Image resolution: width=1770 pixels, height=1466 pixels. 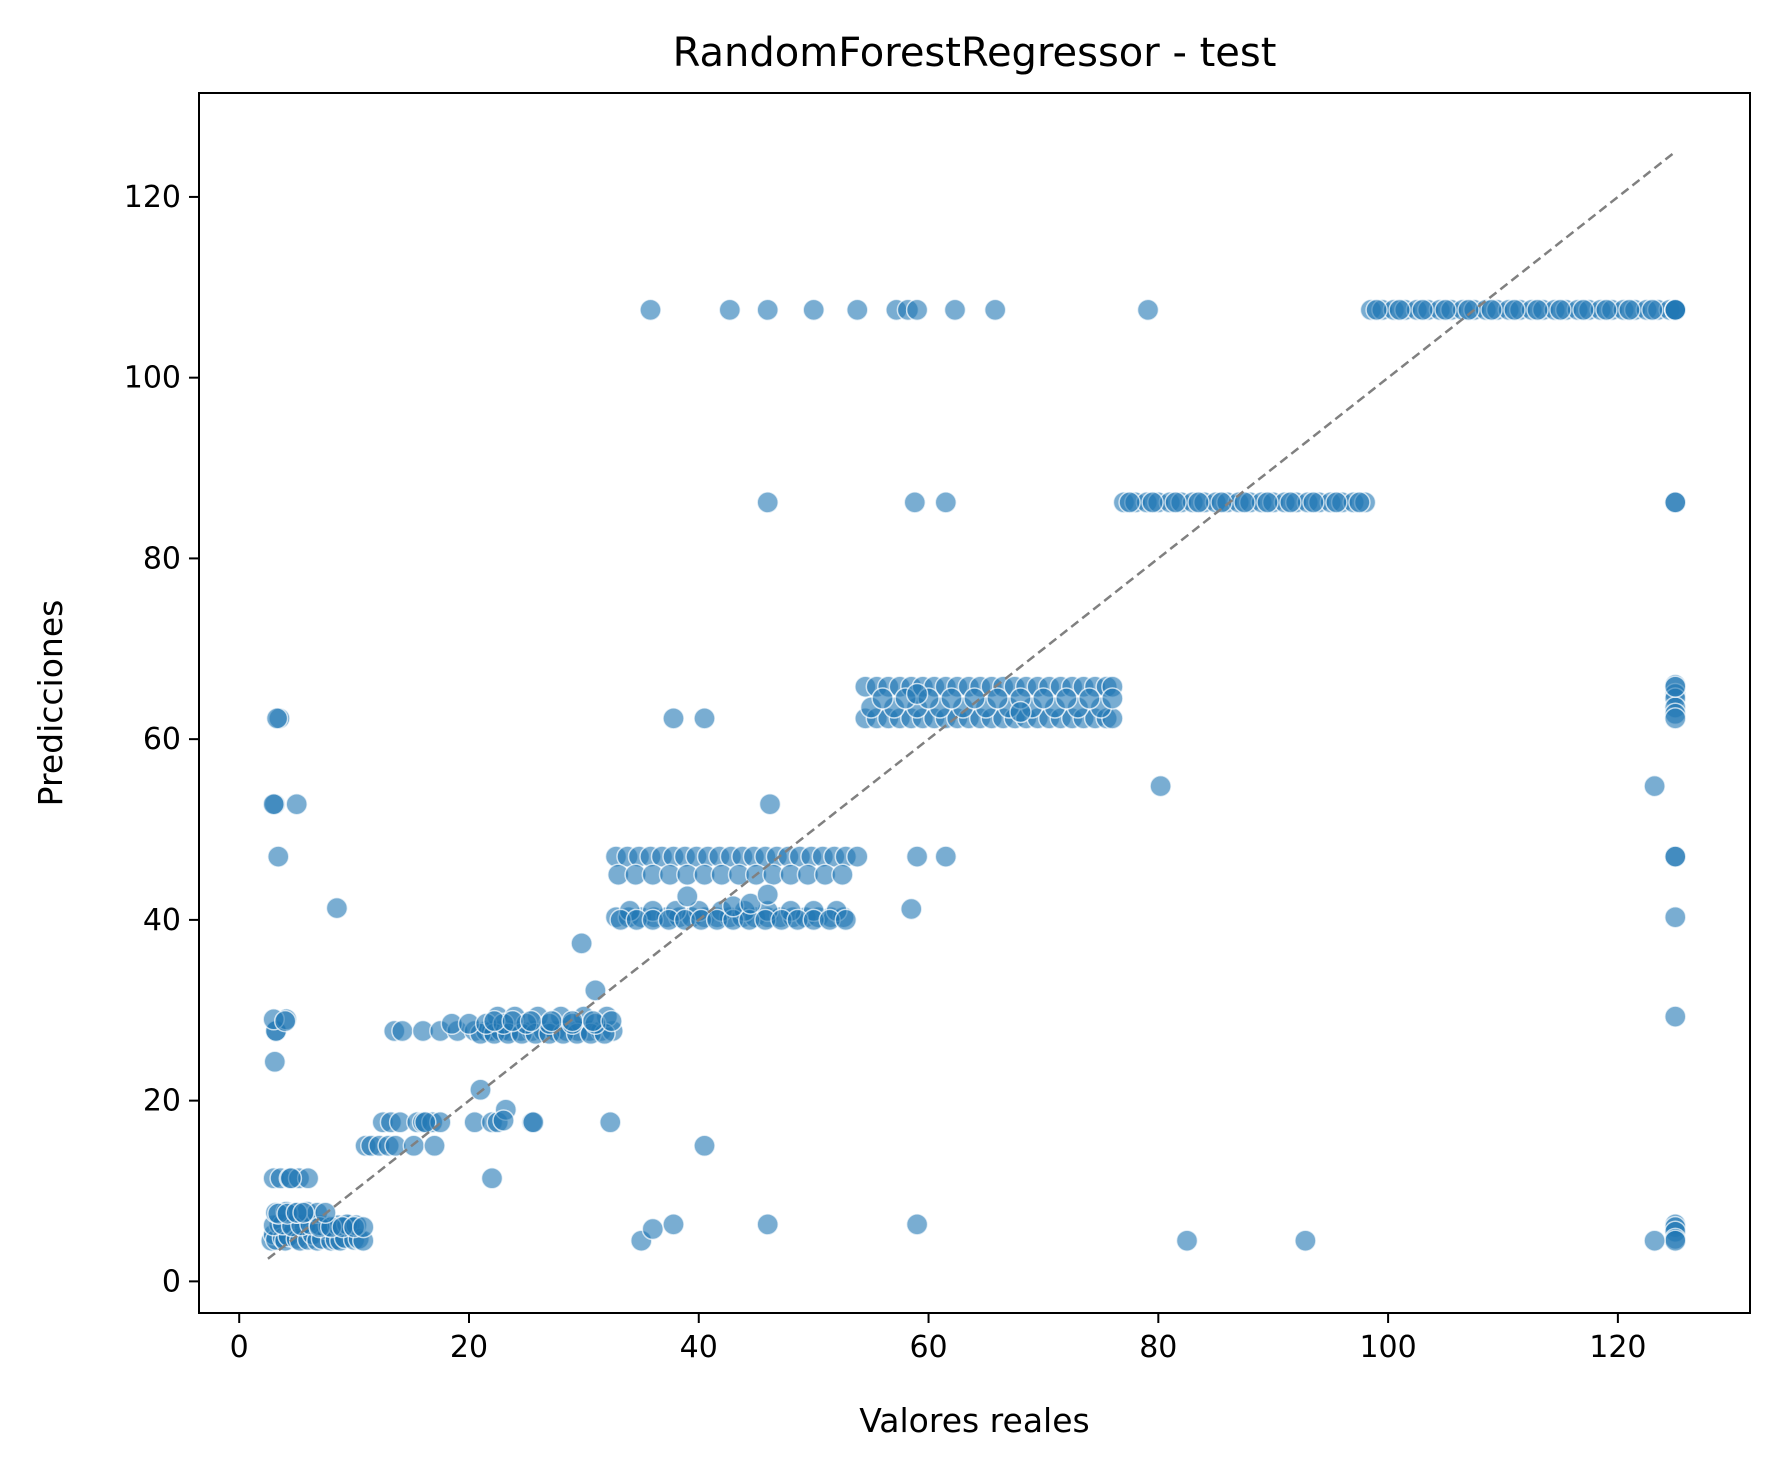 What do you see at coordinates (928, 1347) in the screenshot?
I see `x-tick-label: 60` at bounding box center [928, 1347].